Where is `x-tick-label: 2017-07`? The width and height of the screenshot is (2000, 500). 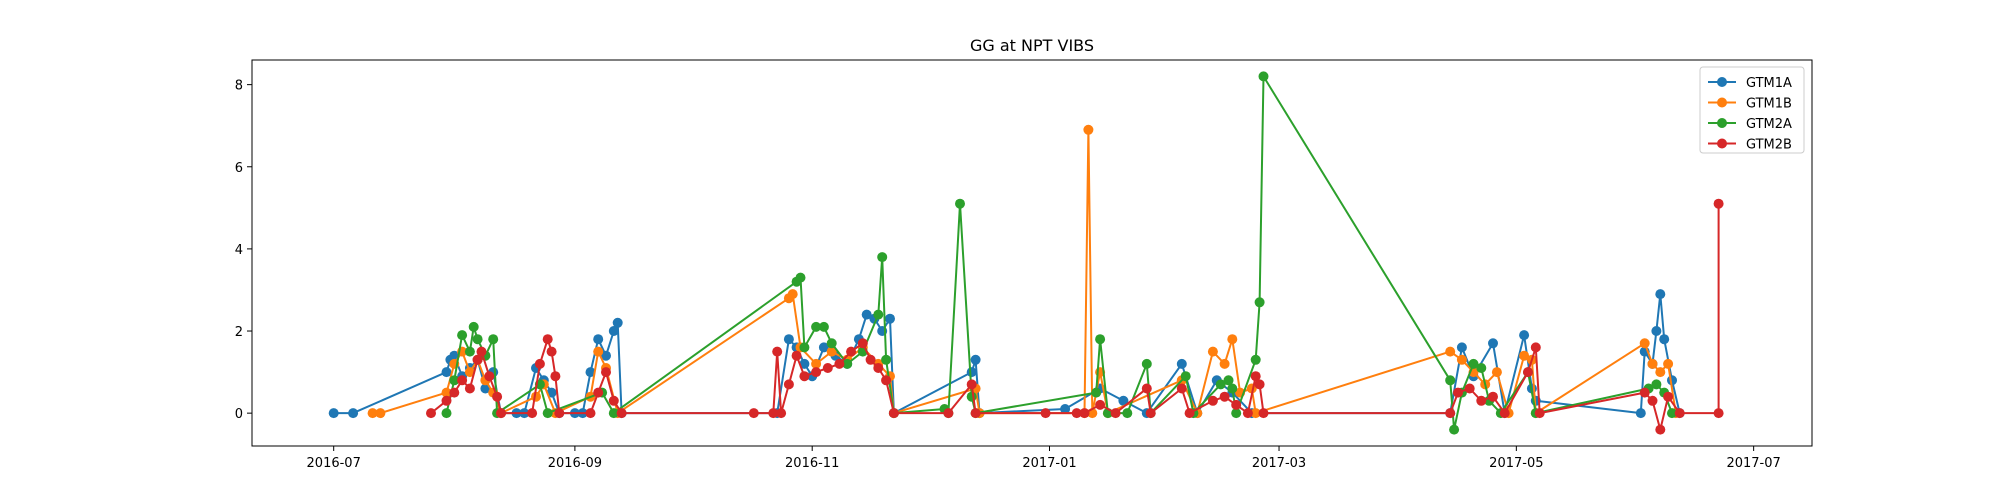 x-tick-label: 2017-07 is located at coordinates (1753, 463).